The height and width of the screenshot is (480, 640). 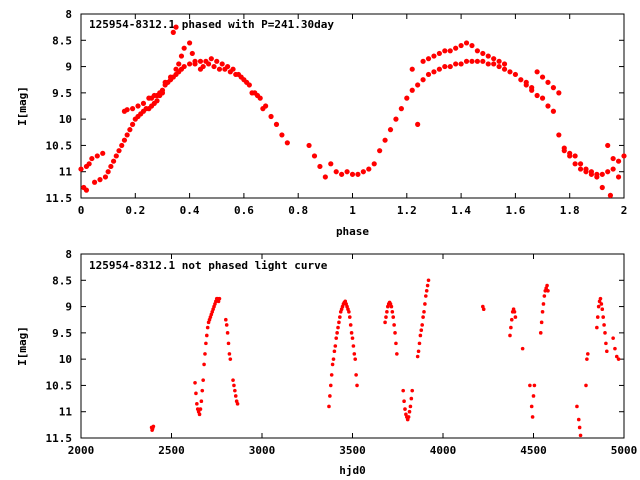 What do you see at coordinates (135, 210) in the screenshot?
I see `x-tick-label: 0.2` at bounding box center [135, 210].